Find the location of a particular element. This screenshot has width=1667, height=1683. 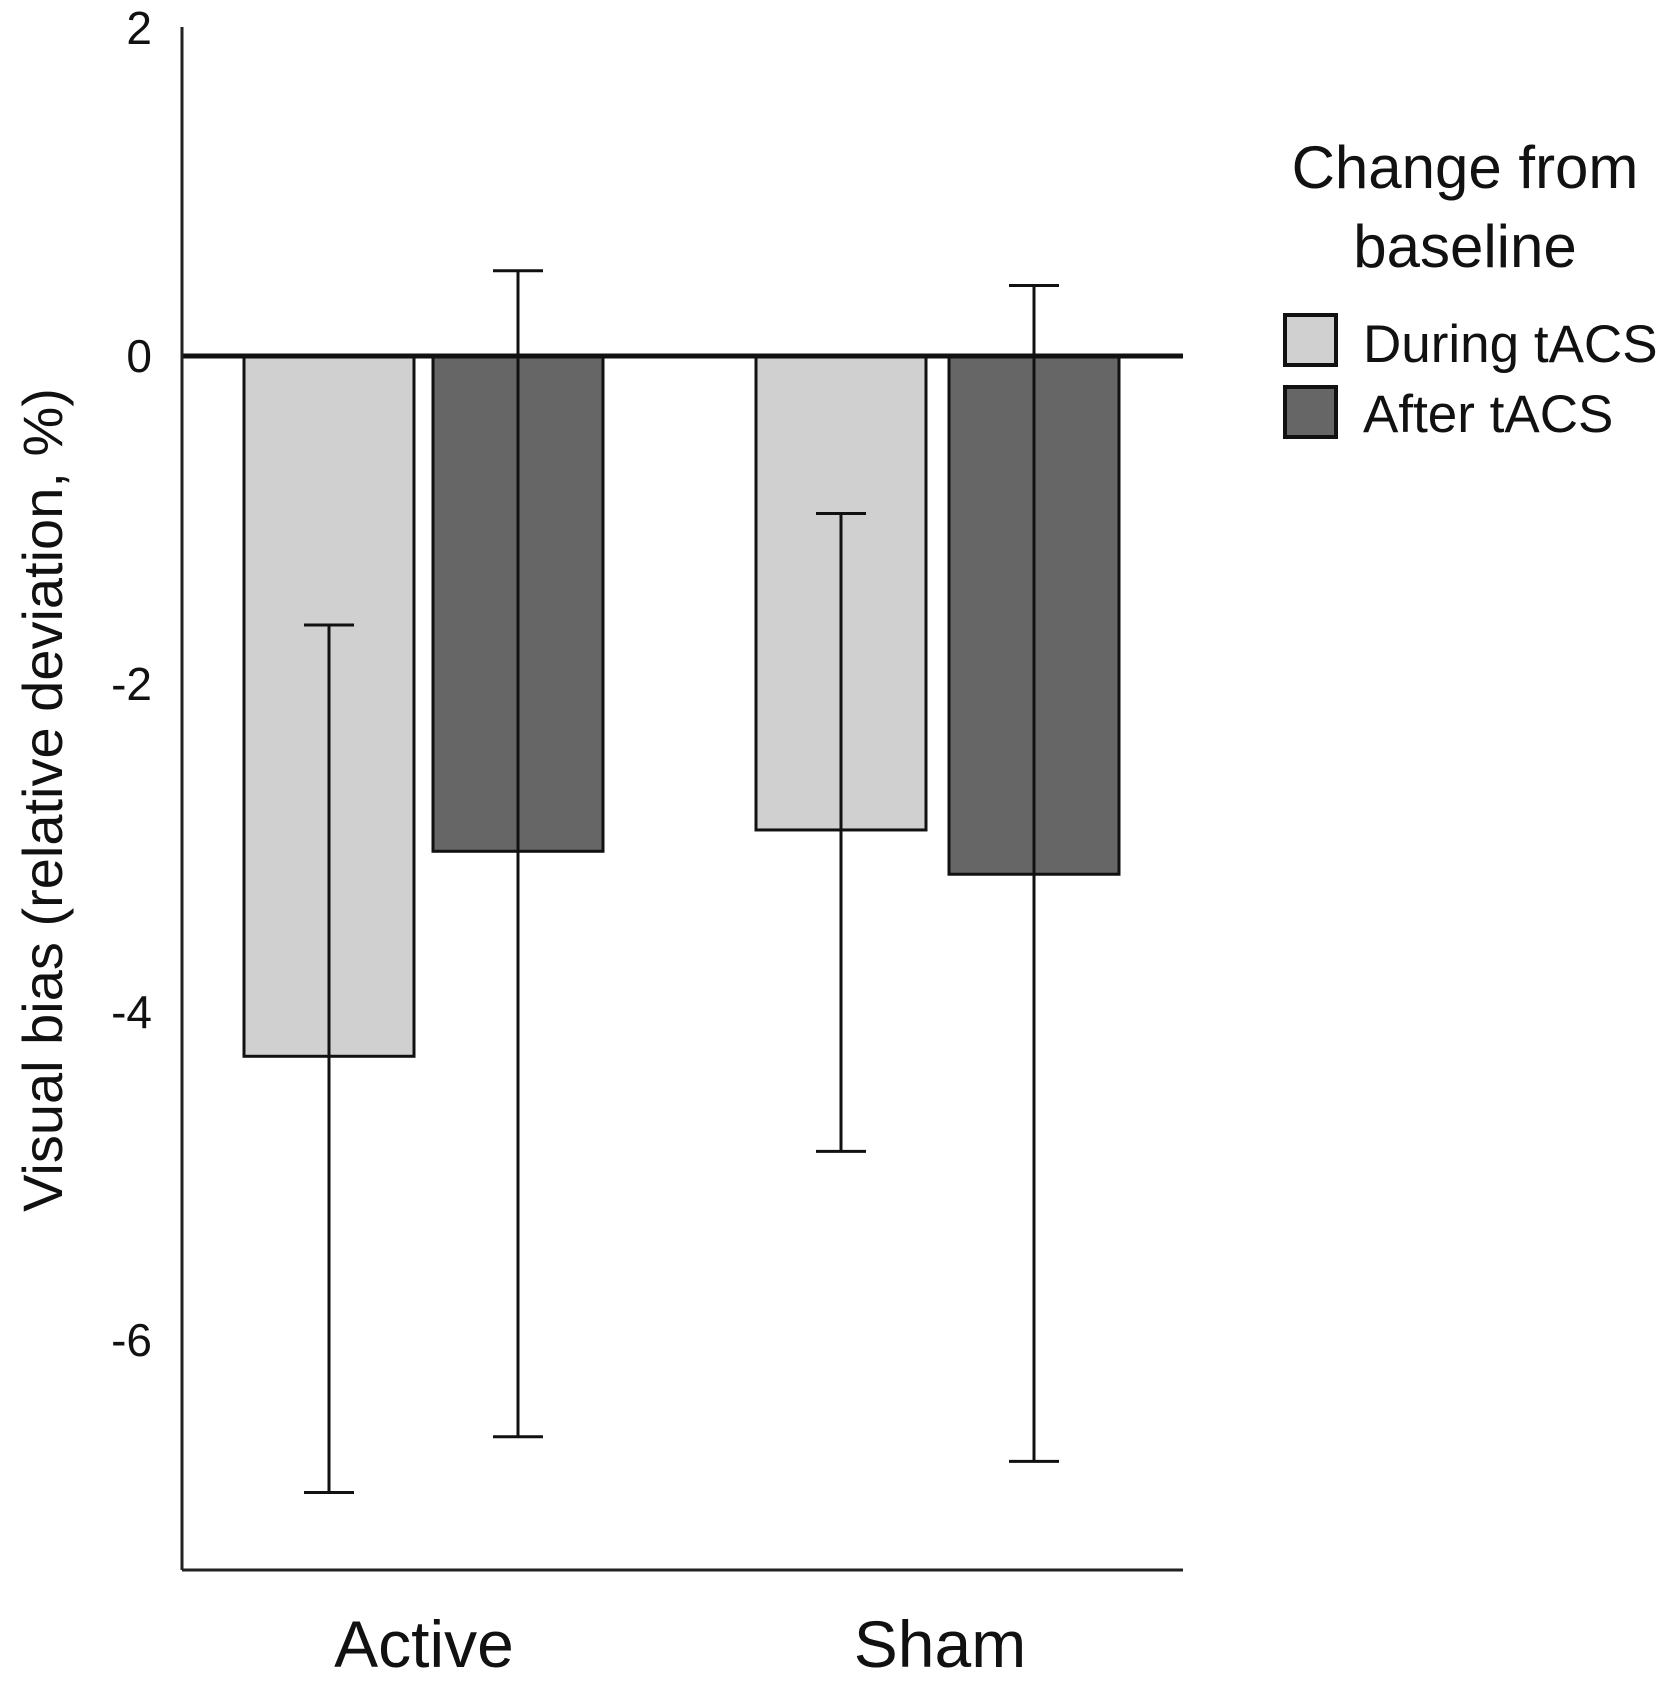

legend-label-during: During tACS is located at coordinates (1510, 344).